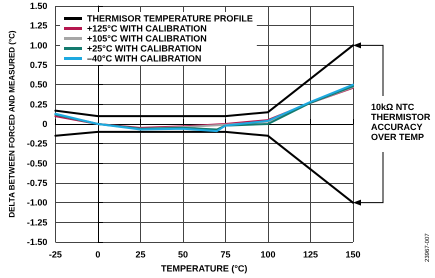  I want to click on x-tick-label: 125, so click(310, 255).